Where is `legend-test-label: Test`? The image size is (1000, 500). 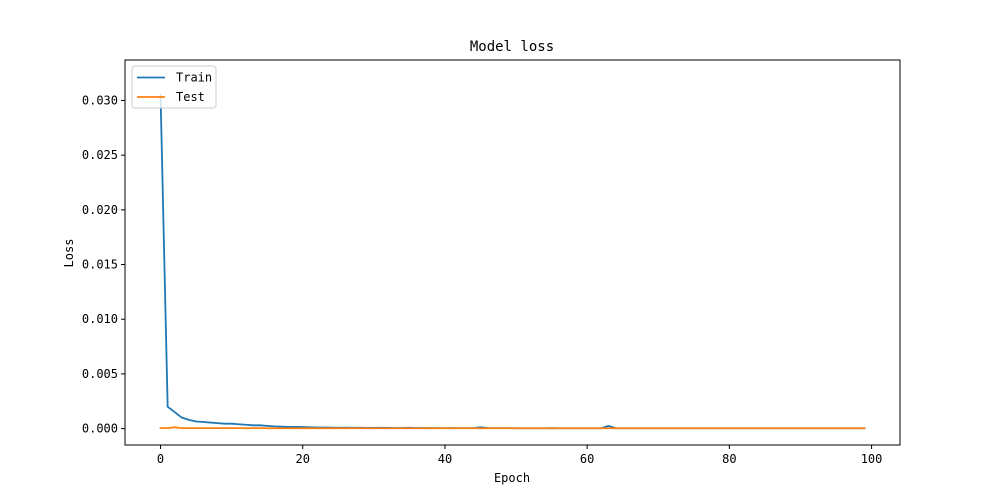 legend-test-label: Test is located at coordinates (190, 97).